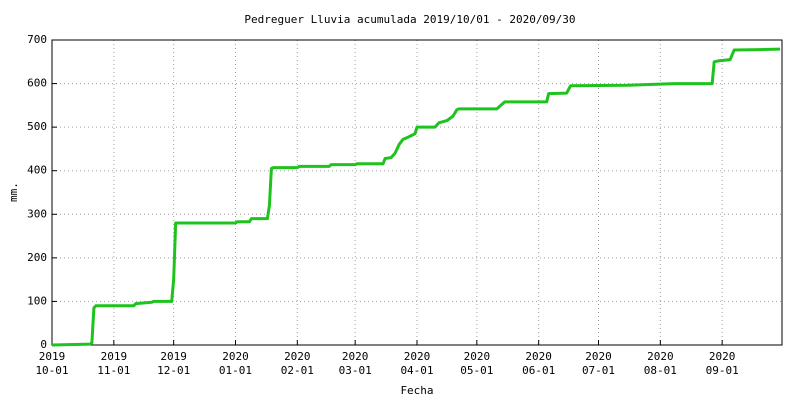 This screenshot has height=400, width=800. I want to click on y-tick-label: 300, so click(37, 213).